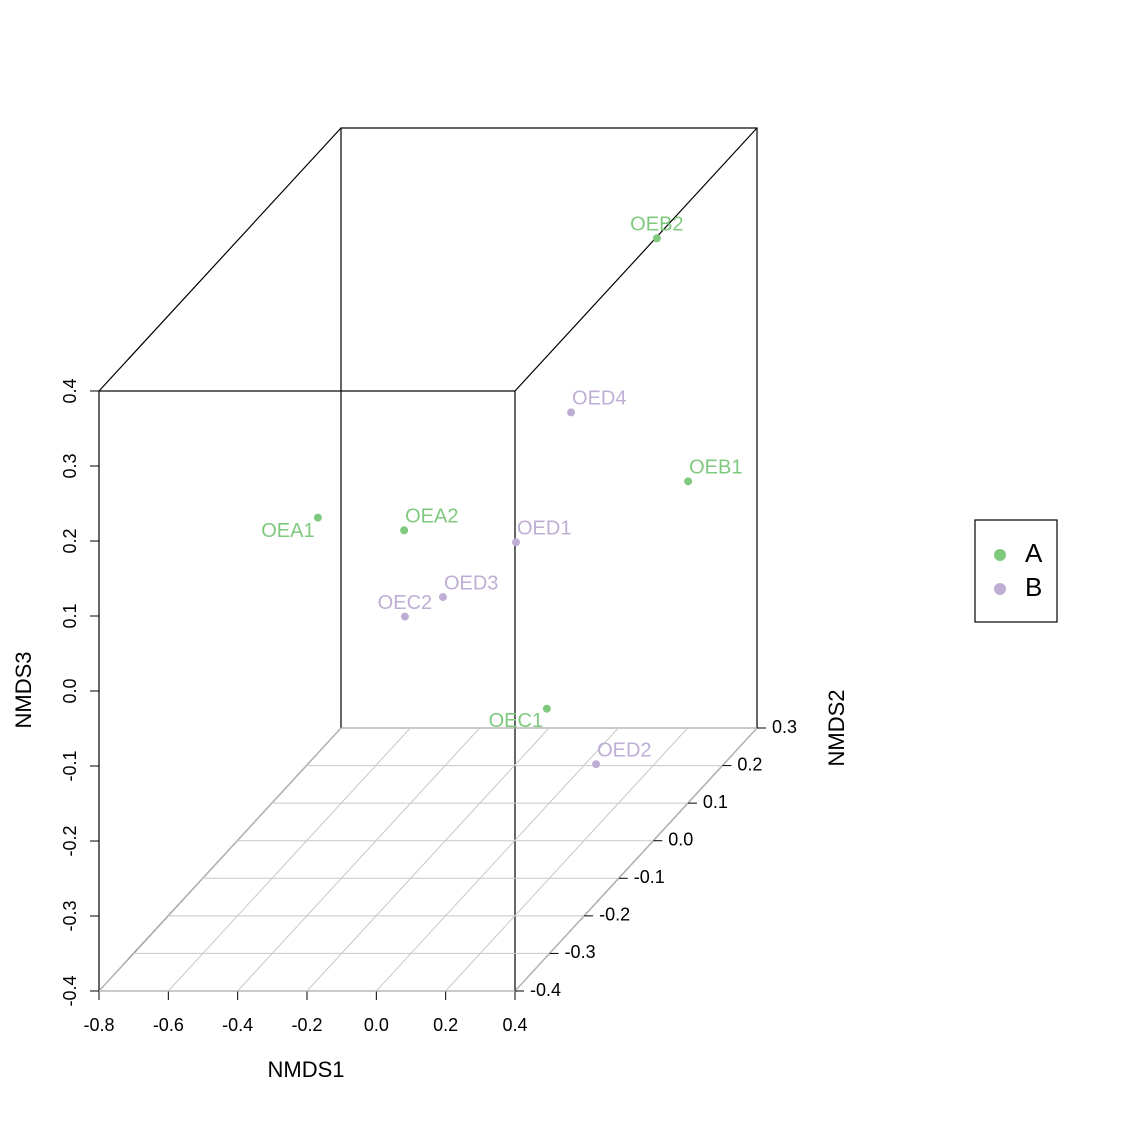  What do you see at coordinates (445, 1025) in the screenshot?
I see `x-tick-label: 0.2` at bounding box center [445, 1025].